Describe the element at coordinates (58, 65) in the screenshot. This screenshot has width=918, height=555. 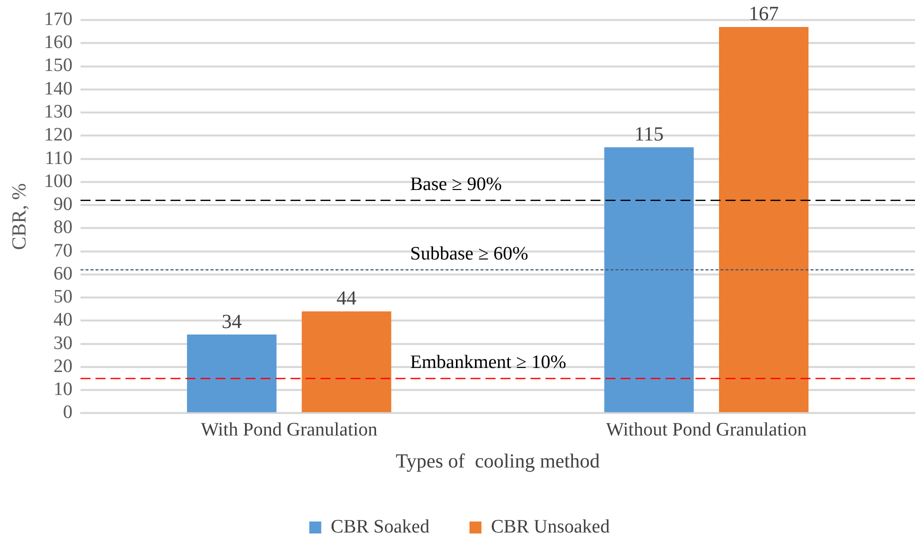
I see `y-tick-label: 150` at that location.